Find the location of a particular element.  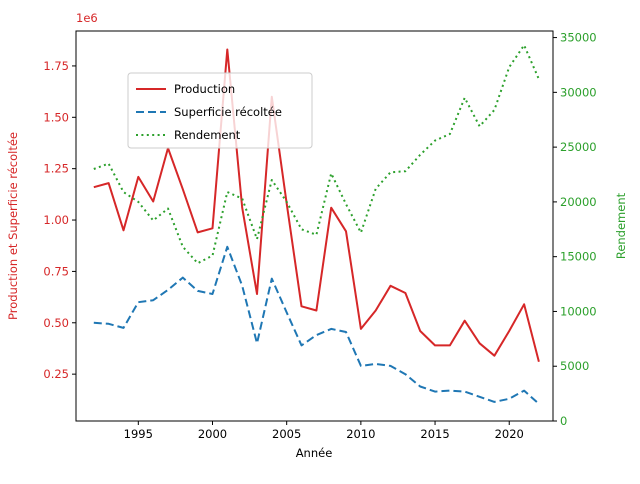

x-tick-label: 1995 is located at coordinates (138, 434).